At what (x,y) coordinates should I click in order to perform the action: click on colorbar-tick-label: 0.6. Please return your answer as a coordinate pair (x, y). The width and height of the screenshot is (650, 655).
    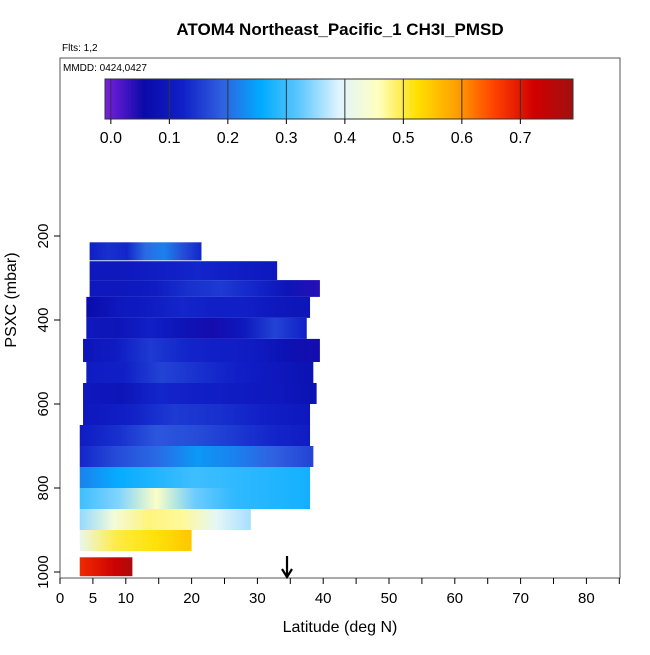
    Looking at the image, I should click on (462, 138).